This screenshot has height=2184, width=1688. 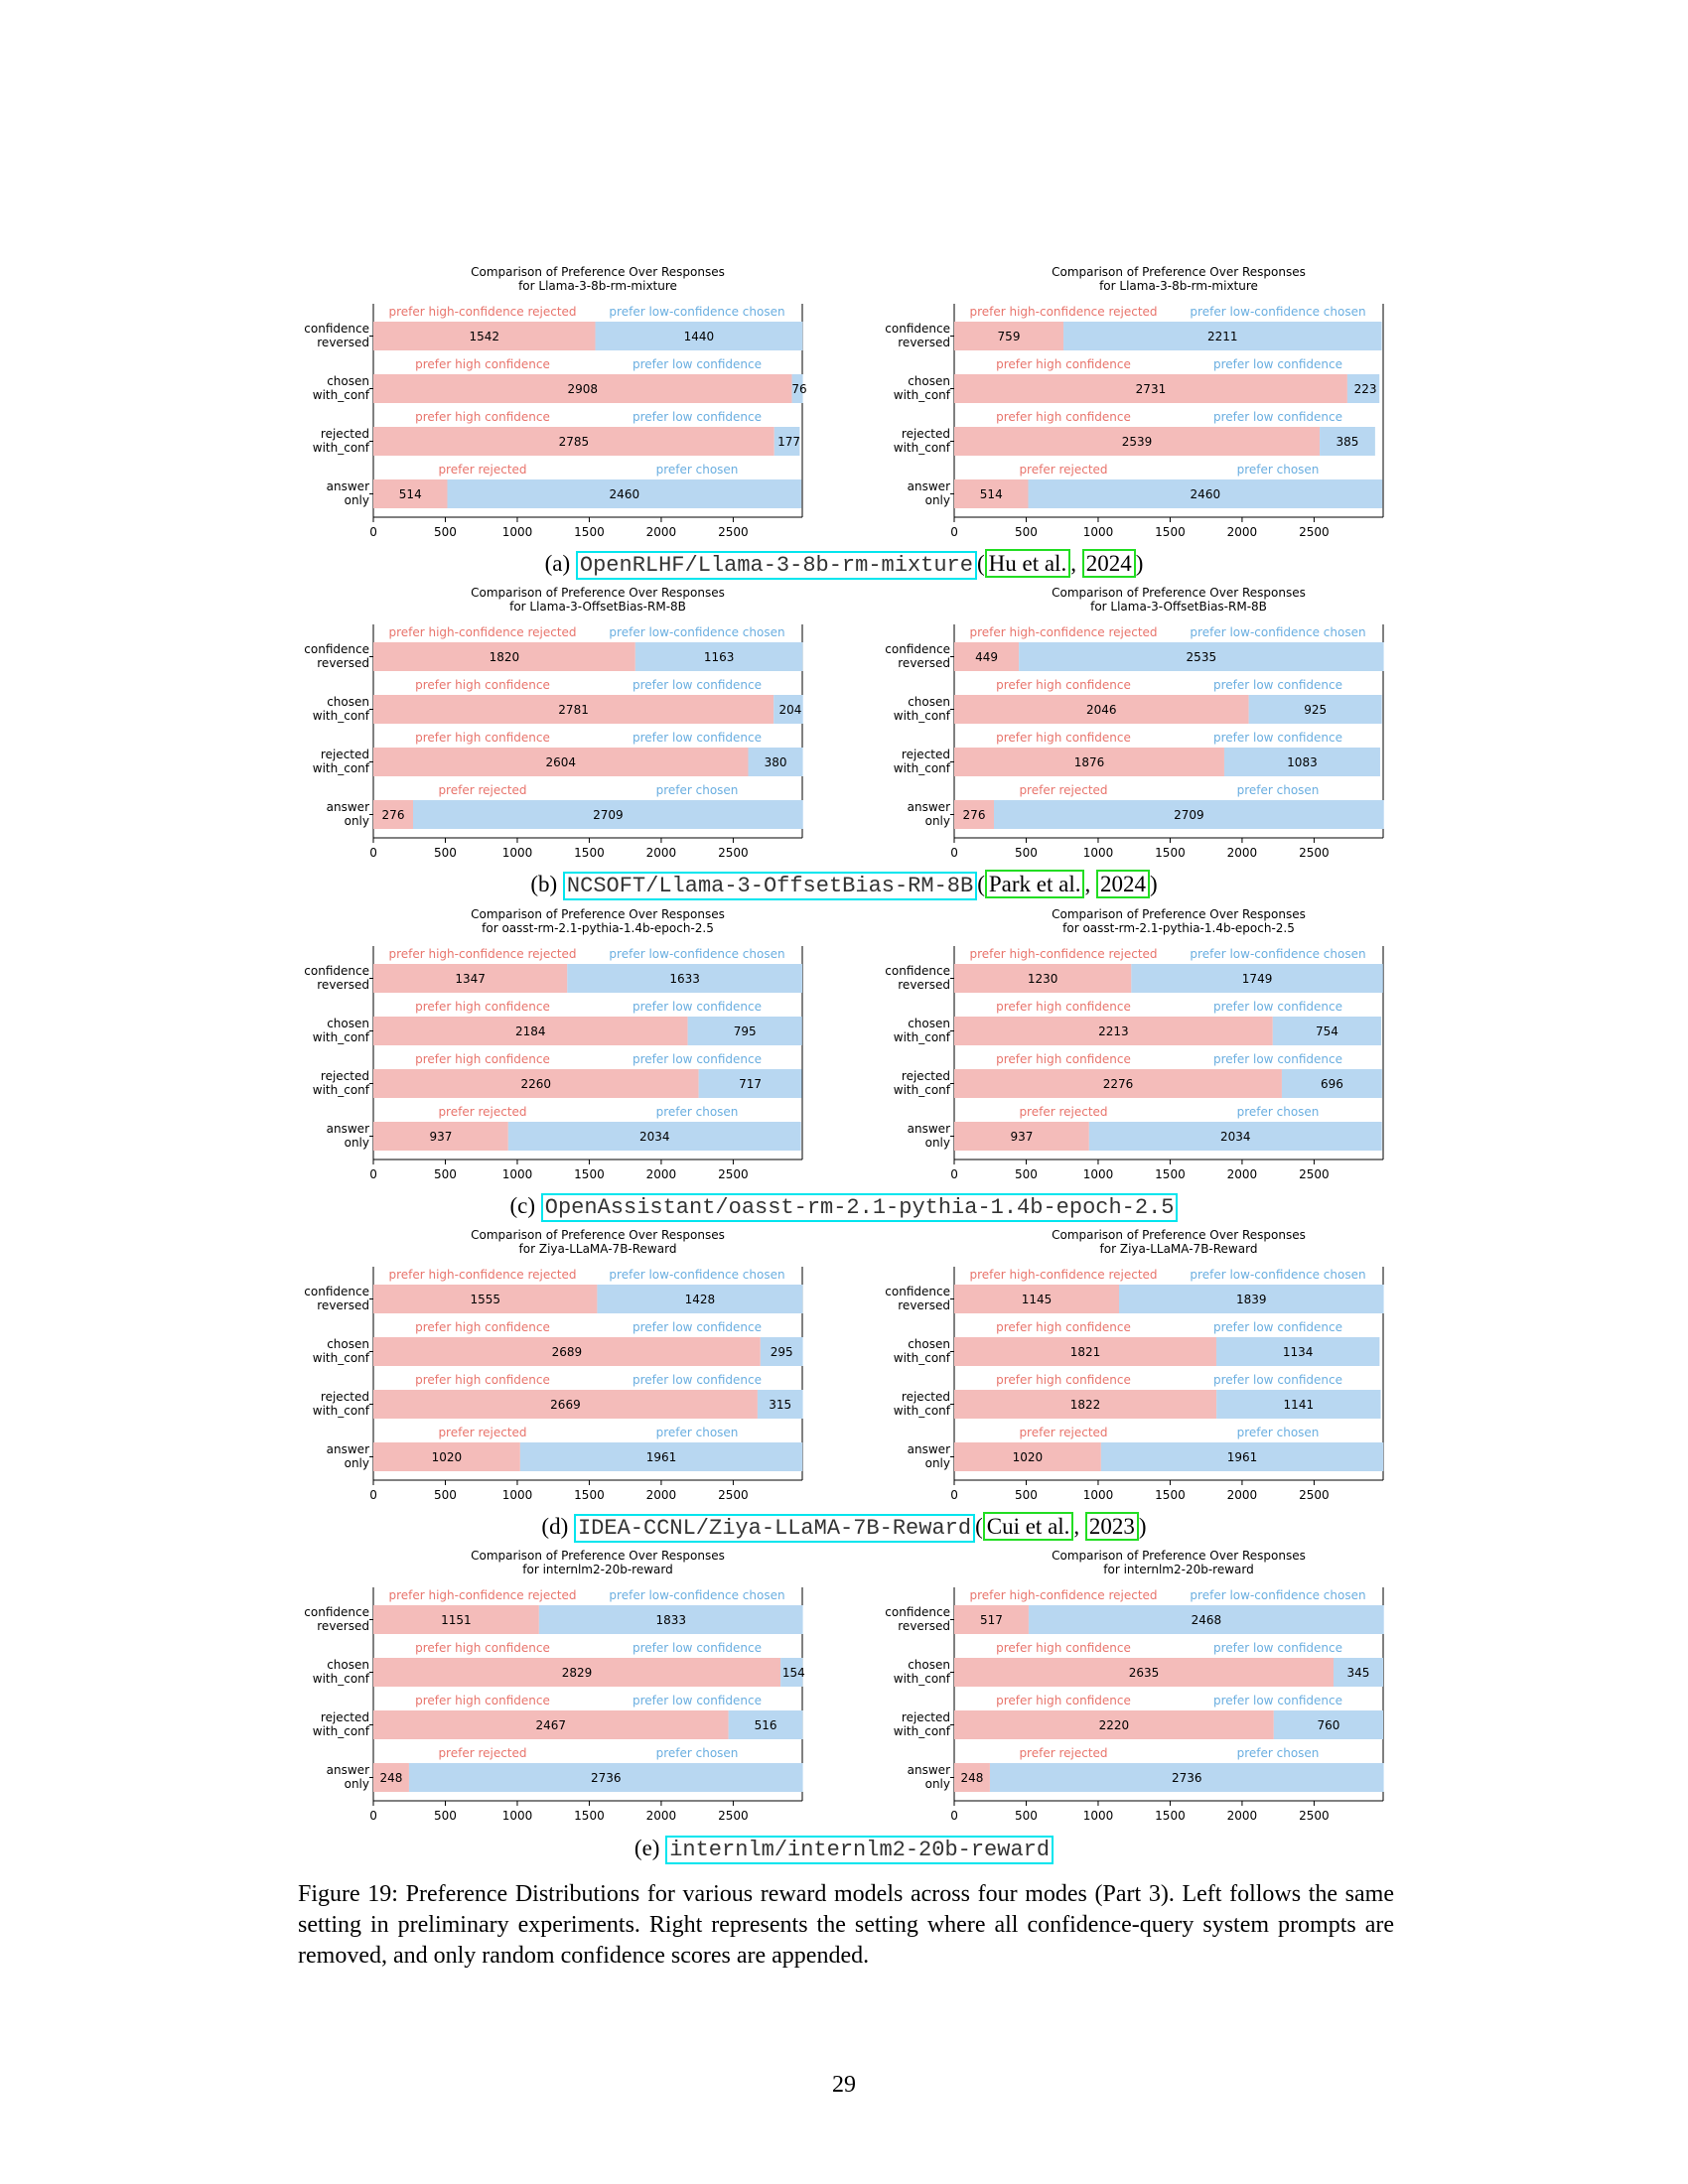 What do you see at coordinates (700, 1299) in the screenshot?
I see `bar-value-label: 1428` at bounding box center [700, 1299].